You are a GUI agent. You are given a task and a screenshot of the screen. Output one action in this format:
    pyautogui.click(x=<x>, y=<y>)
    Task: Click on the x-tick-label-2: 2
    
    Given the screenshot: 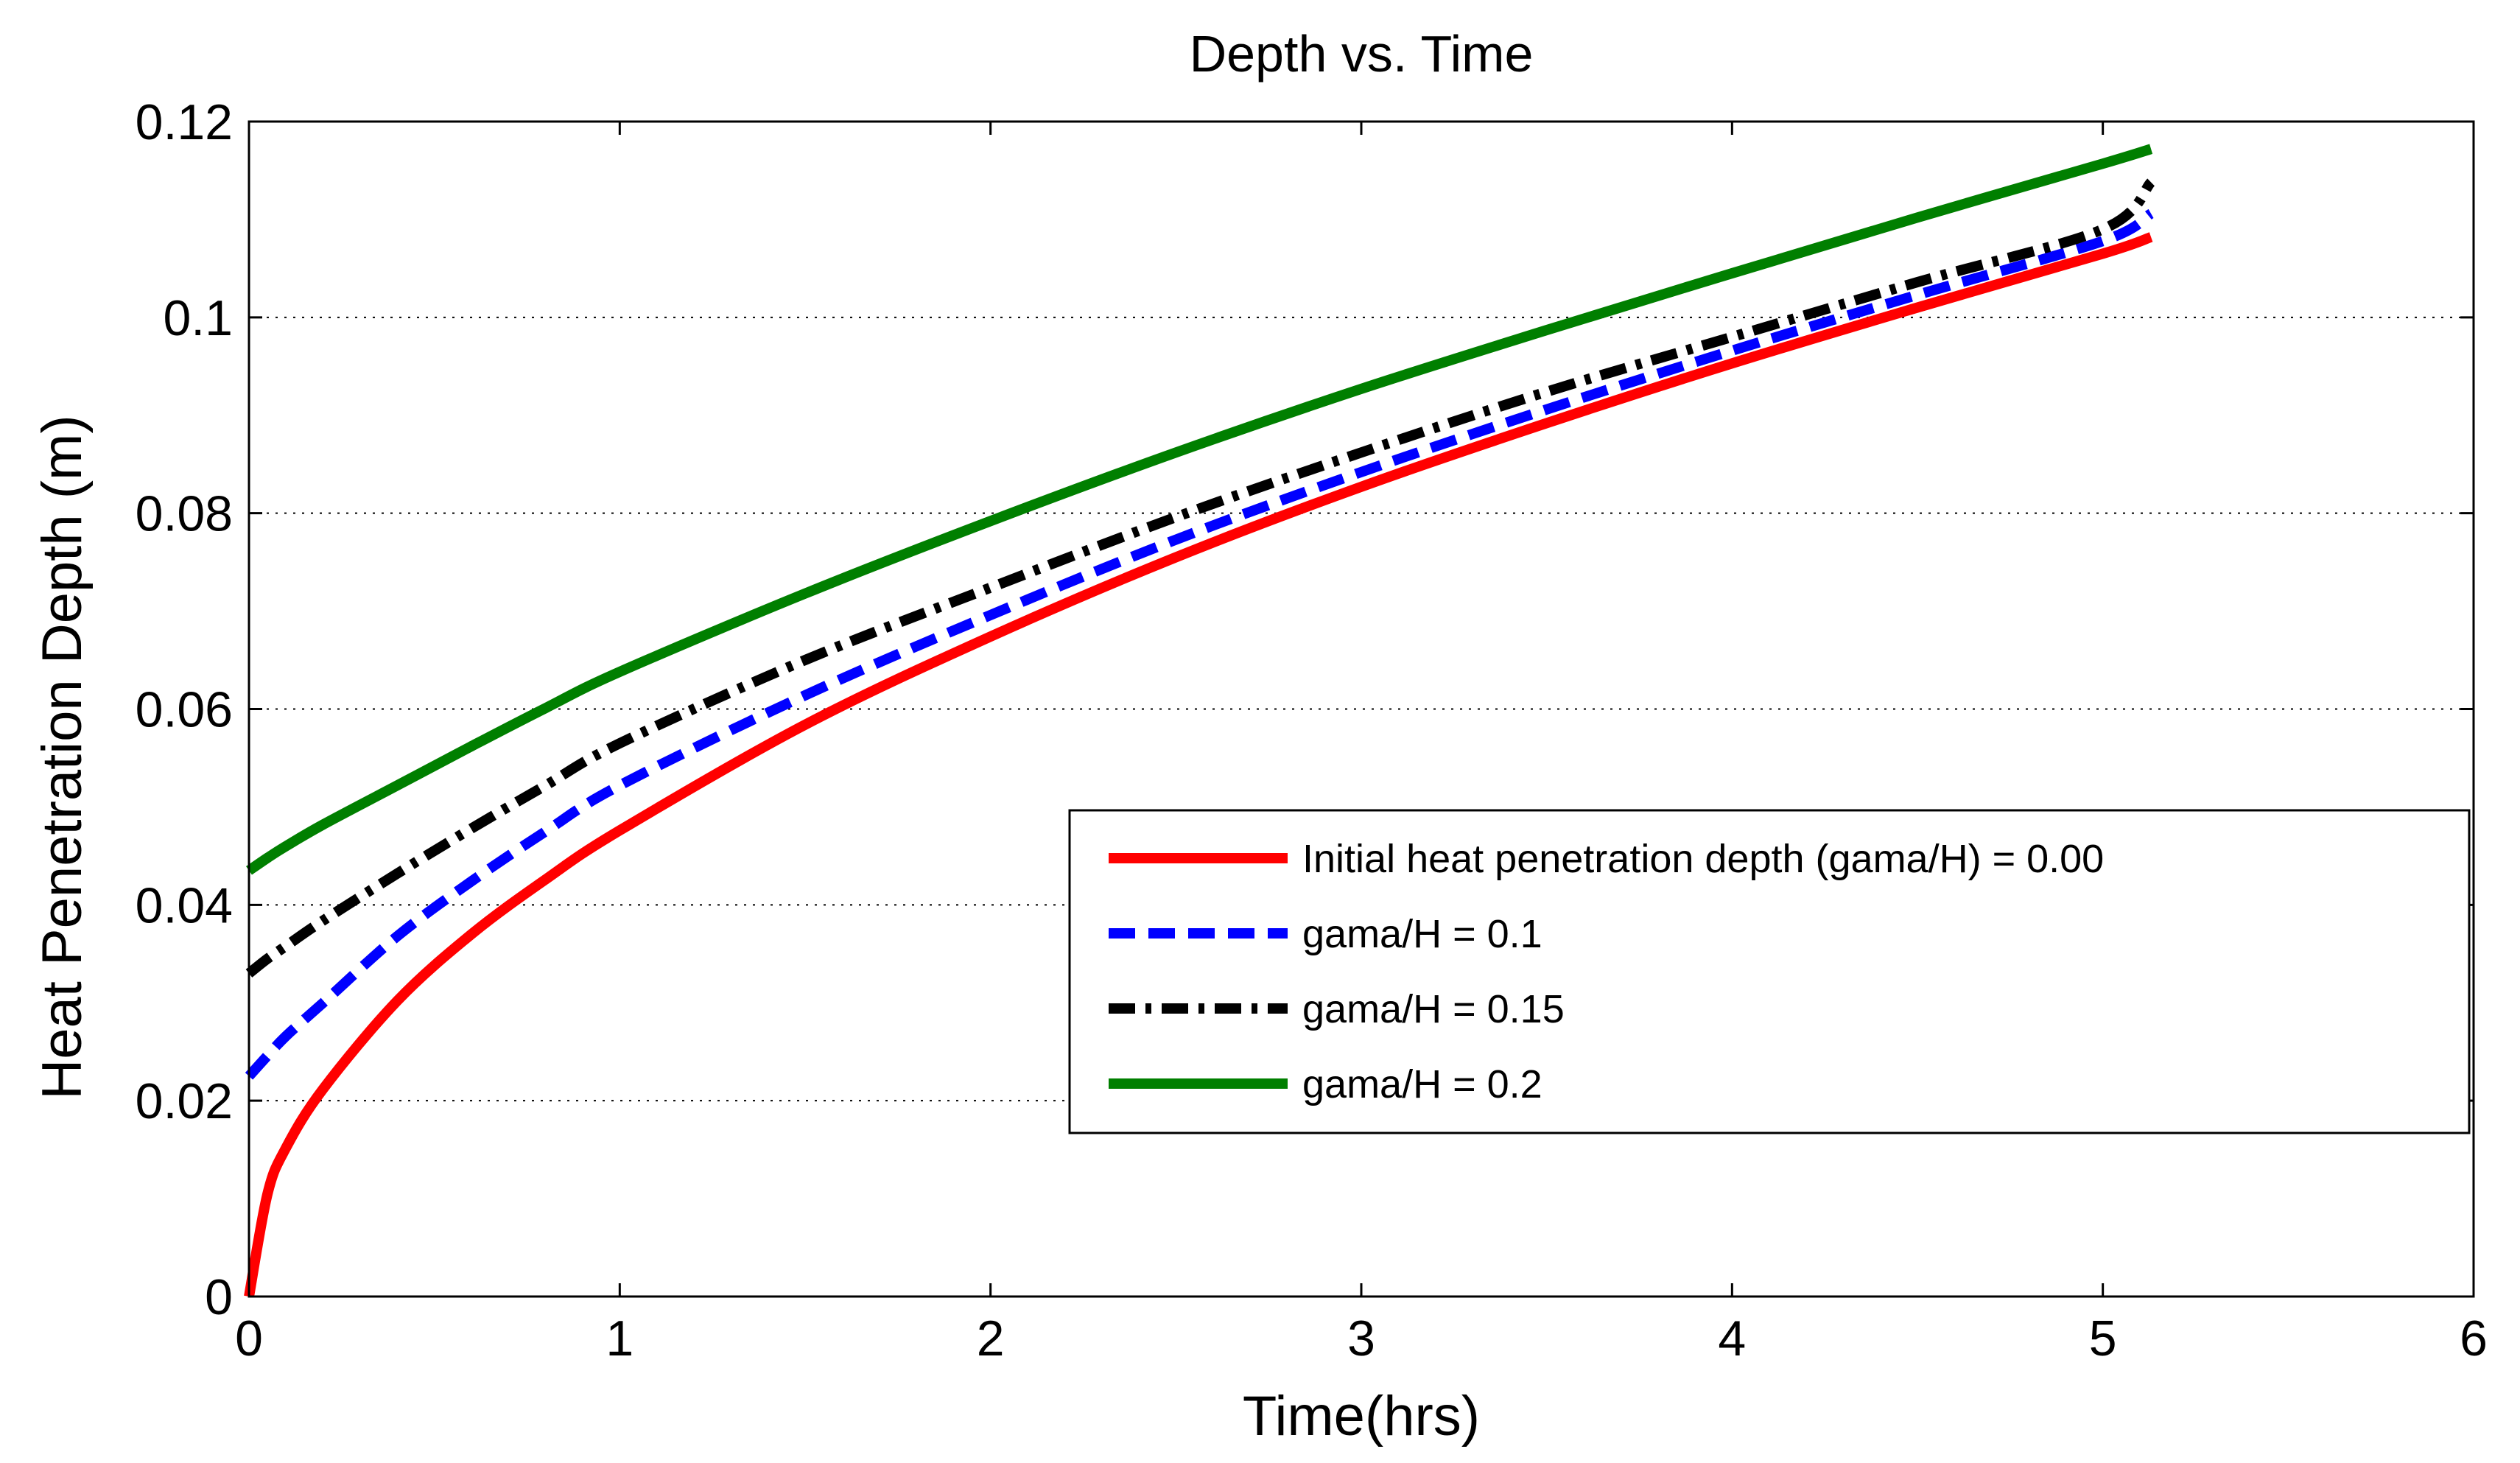 What is the action you would take?
    pyautogui.click(x=991, y=1338)
    